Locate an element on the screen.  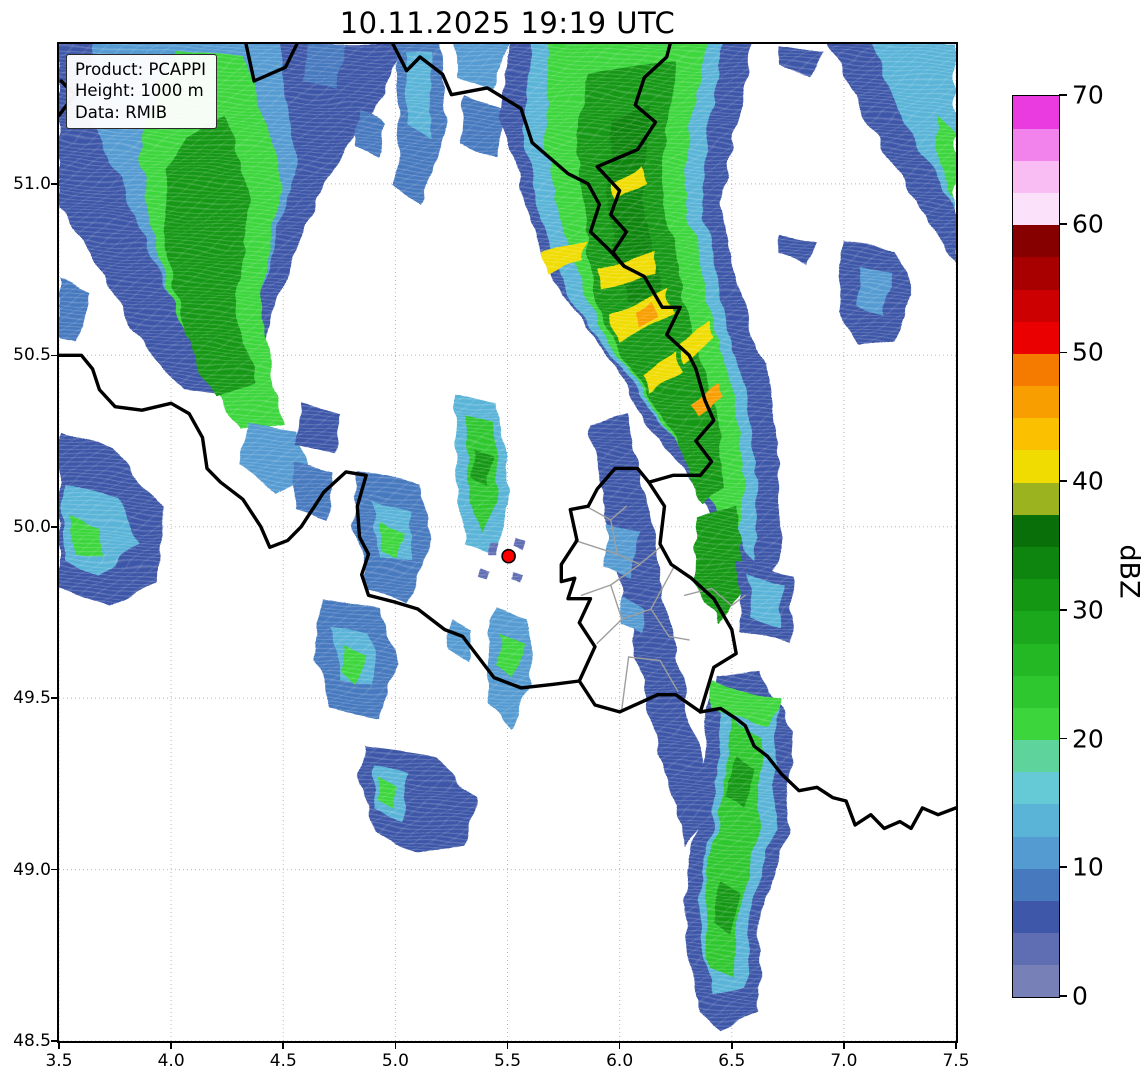
colorbar-tick-label: 60 is located at coordinates (1088, 224).